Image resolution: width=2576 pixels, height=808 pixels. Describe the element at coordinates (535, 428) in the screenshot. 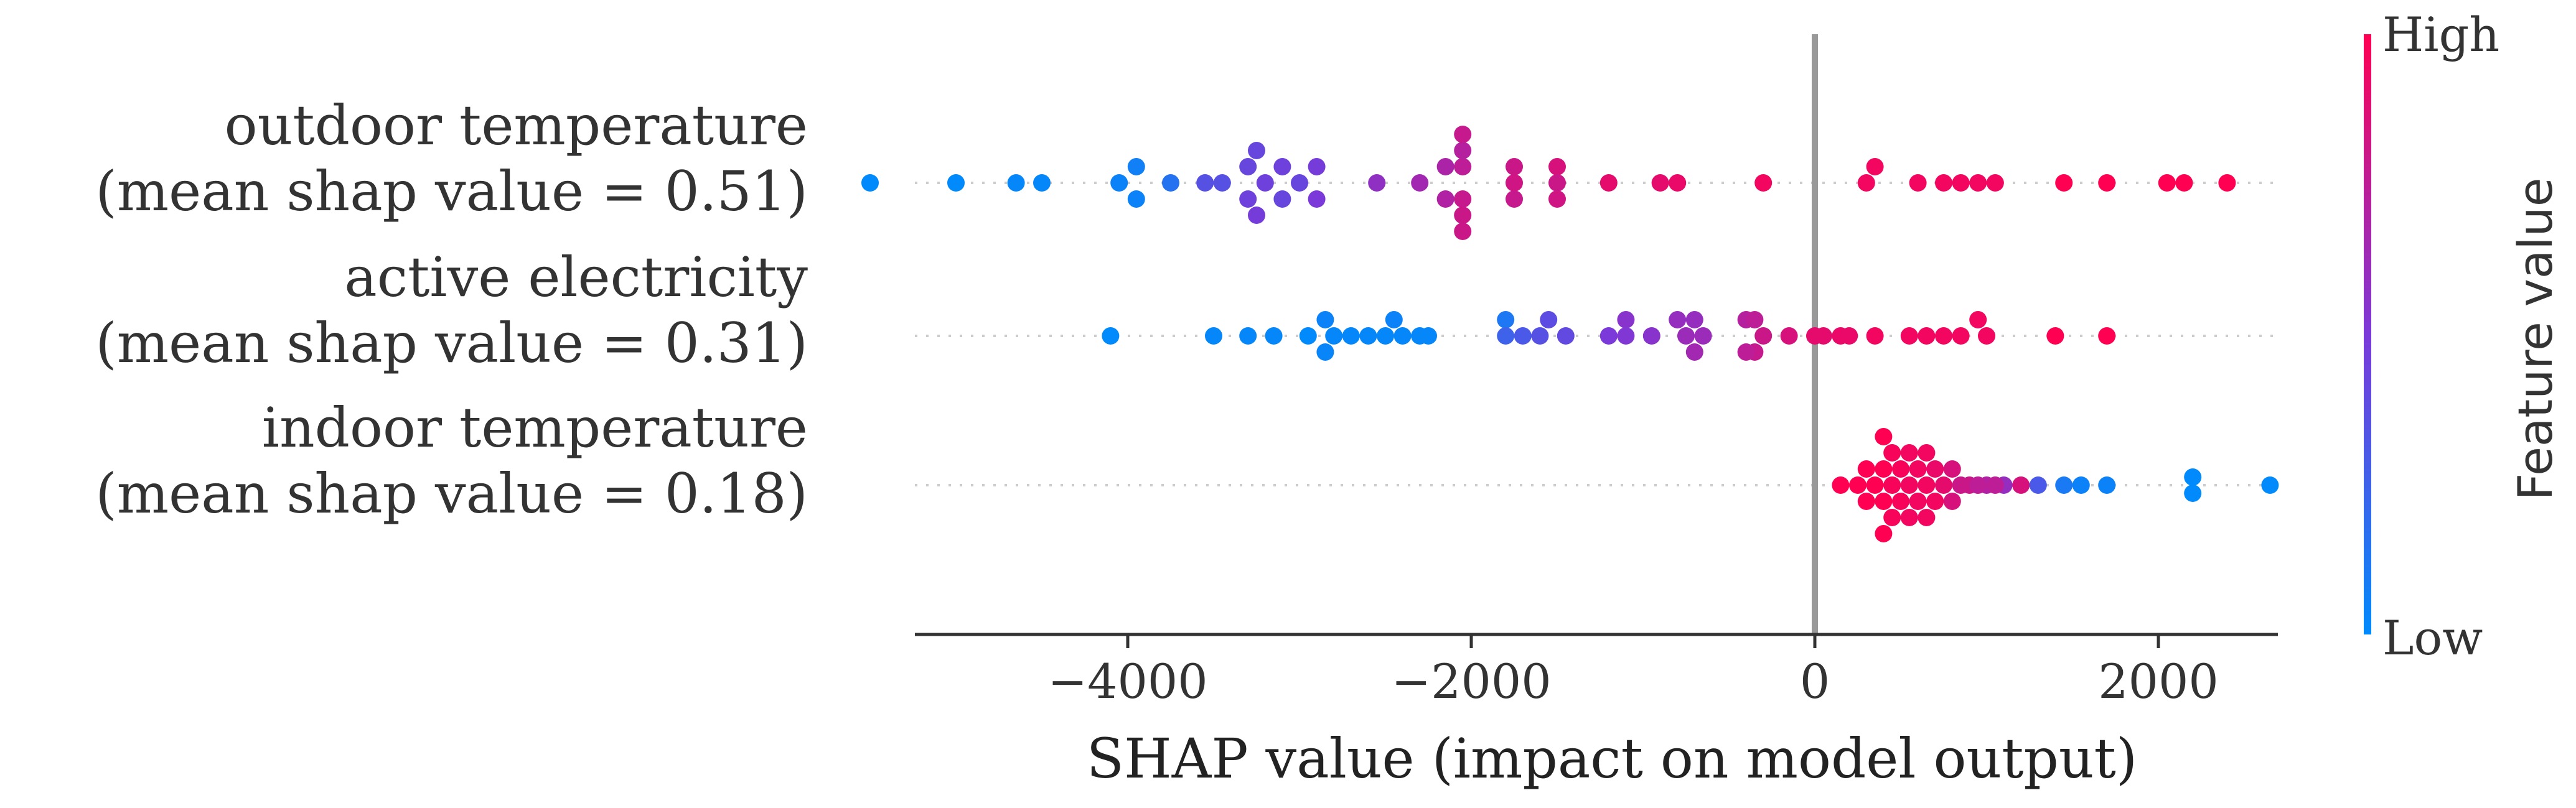

I see `feature-2-name: indoor temperature` at that location.